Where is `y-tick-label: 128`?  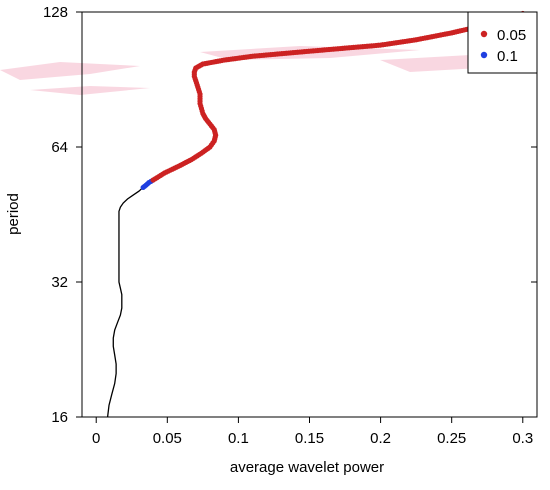
y-tick-label: 128 is located at coordinates (55, 12).